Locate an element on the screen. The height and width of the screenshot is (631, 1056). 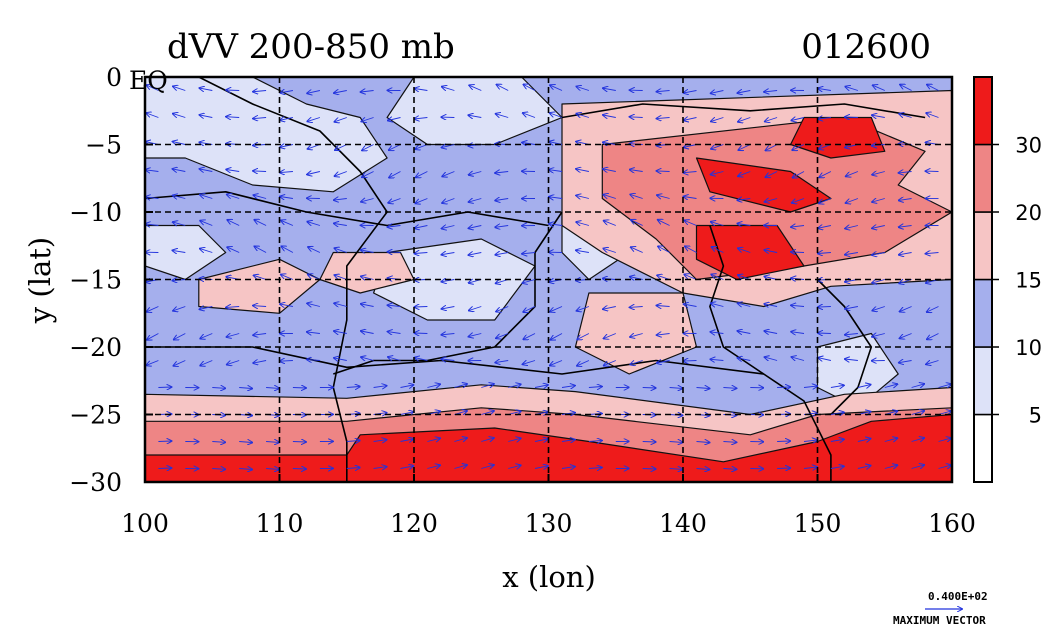
x-tick-label-3: 130 is located at coordinates (549, 523).